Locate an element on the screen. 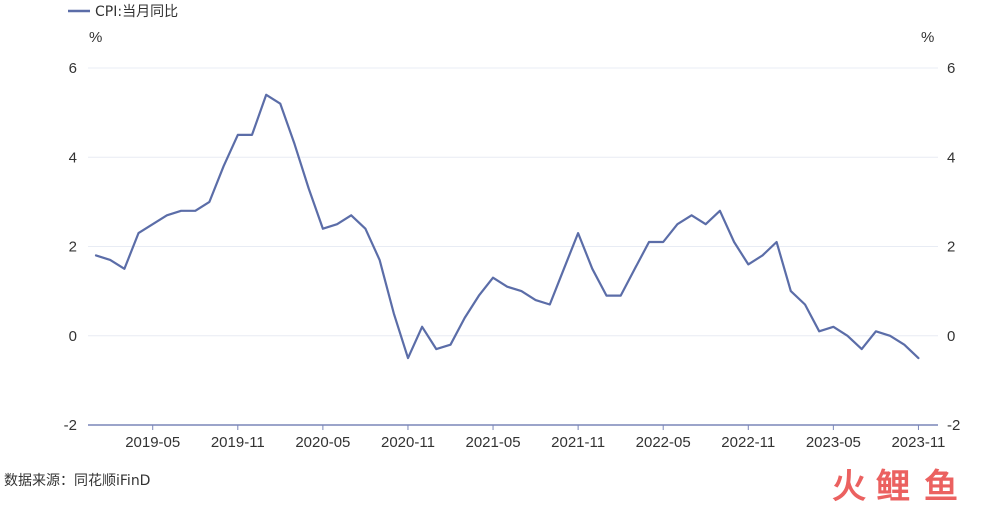  x-tick-label: 2019-11 is located at coordinates (238, 442).